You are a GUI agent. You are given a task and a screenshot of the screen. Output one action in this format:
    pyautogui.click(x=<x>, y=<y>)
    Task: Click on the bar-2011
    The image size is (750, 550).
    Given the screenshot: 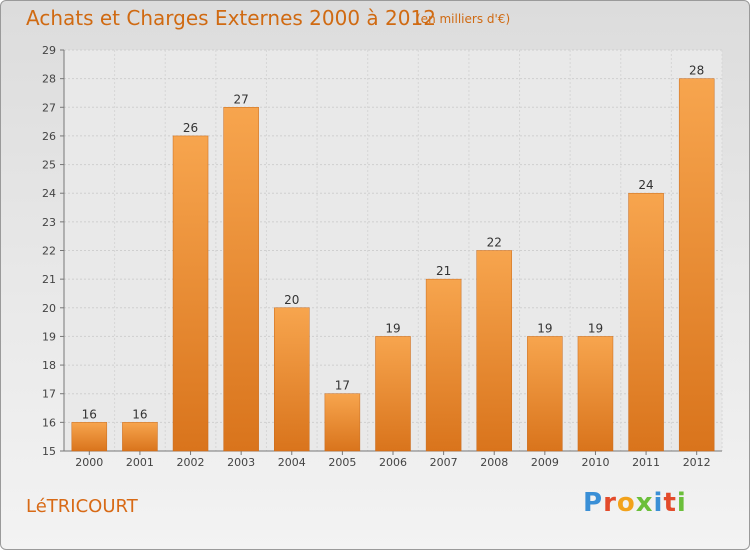 What is the action you would take?
    pyautogui.click(x=646, y=322)
    